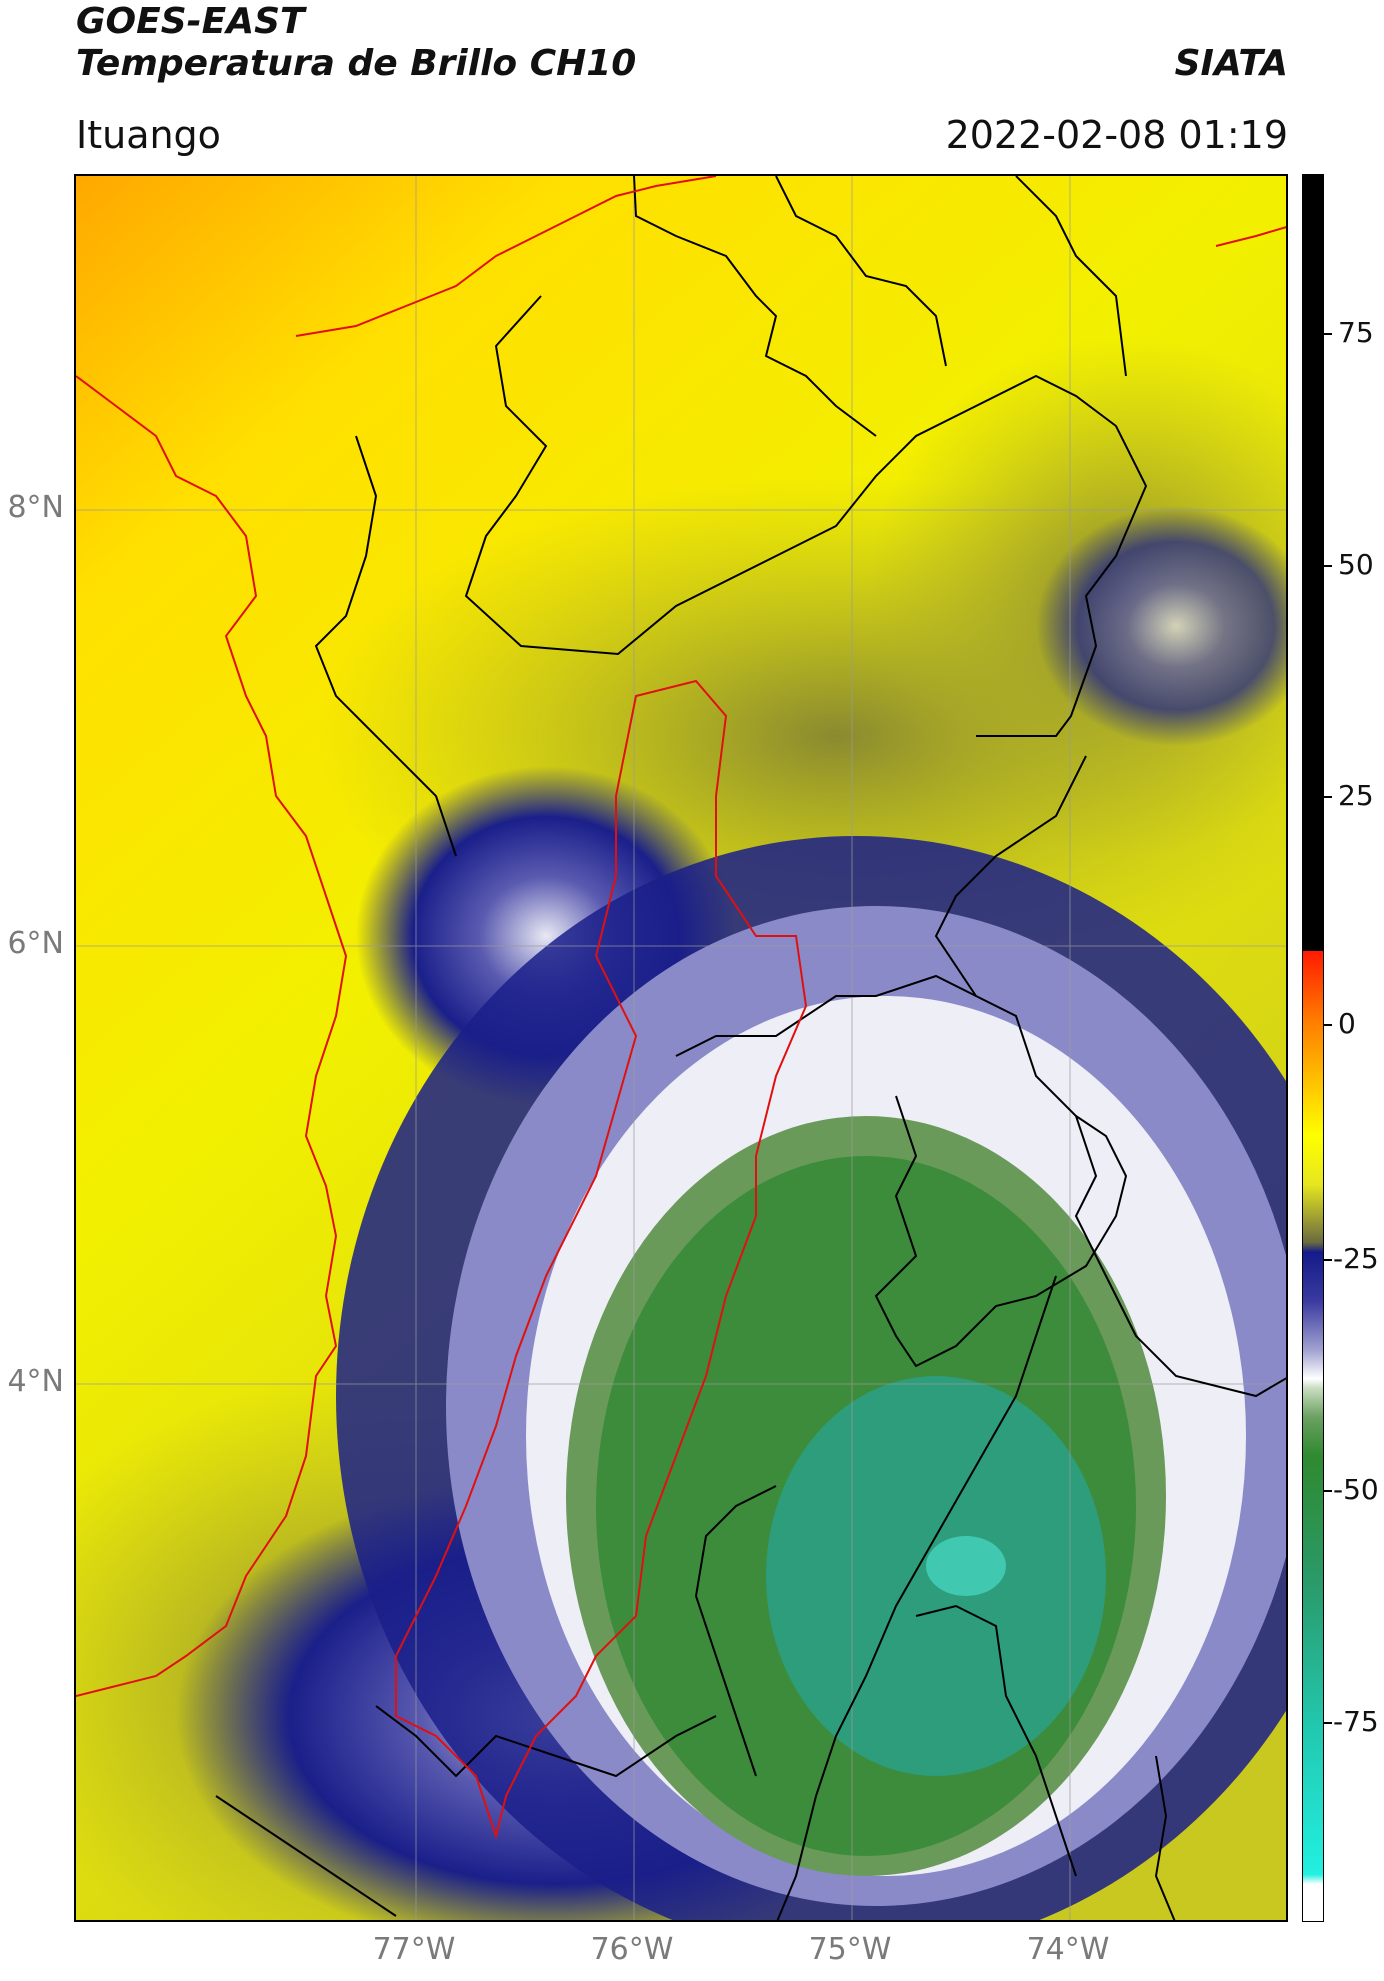 Image resolution: width=1384 pixels, height=1981 pixels. Describe the element at coordinates (1313, 563) in the screenshot. I see `colorbar-black-segment` at that location.